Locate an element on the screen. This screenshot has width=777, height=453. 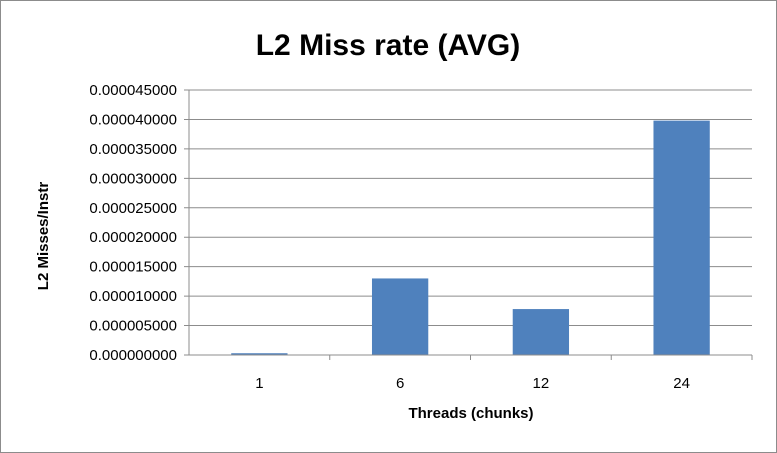
x-tick-label: 12 is located at coordinates (541, 383).